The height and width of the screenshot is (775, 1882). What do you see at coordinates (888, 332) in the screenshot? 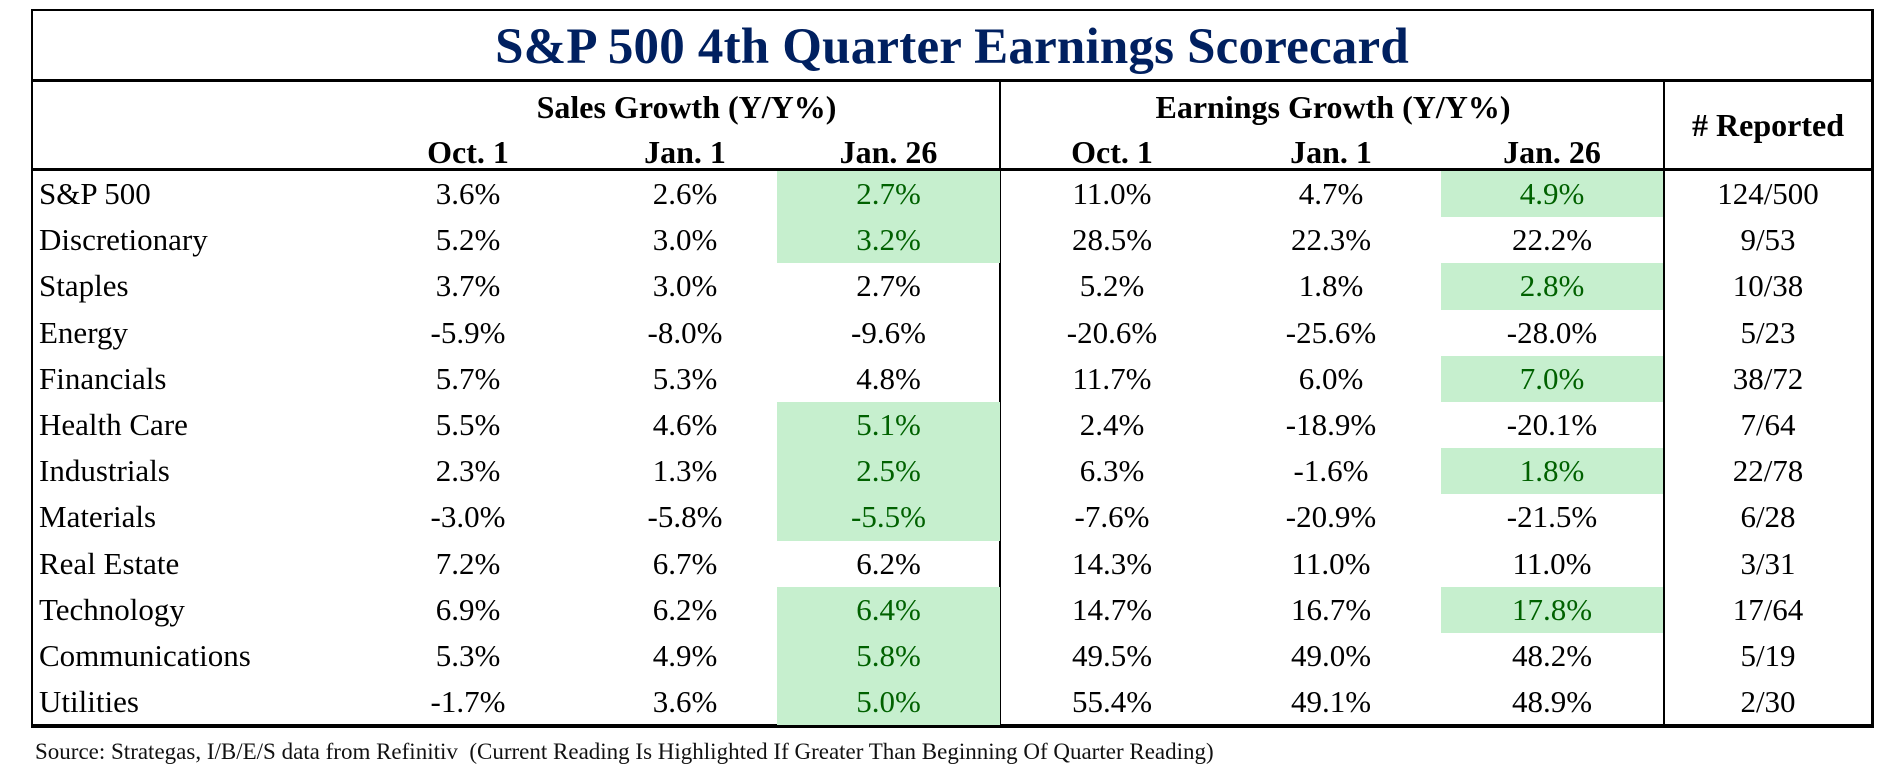
I see `sales-jan26-cell: -9.6%` at bounding box center [888, 332].